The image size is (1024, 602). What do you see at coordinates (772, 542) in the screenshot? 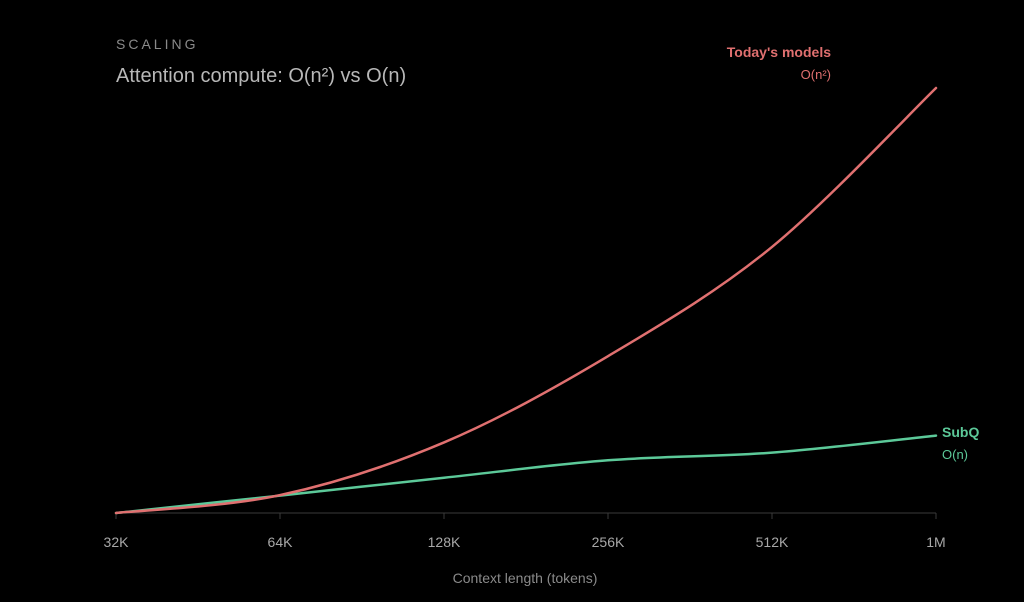
I see `x-tick-label: 512K` at bounding box center [772, 542].